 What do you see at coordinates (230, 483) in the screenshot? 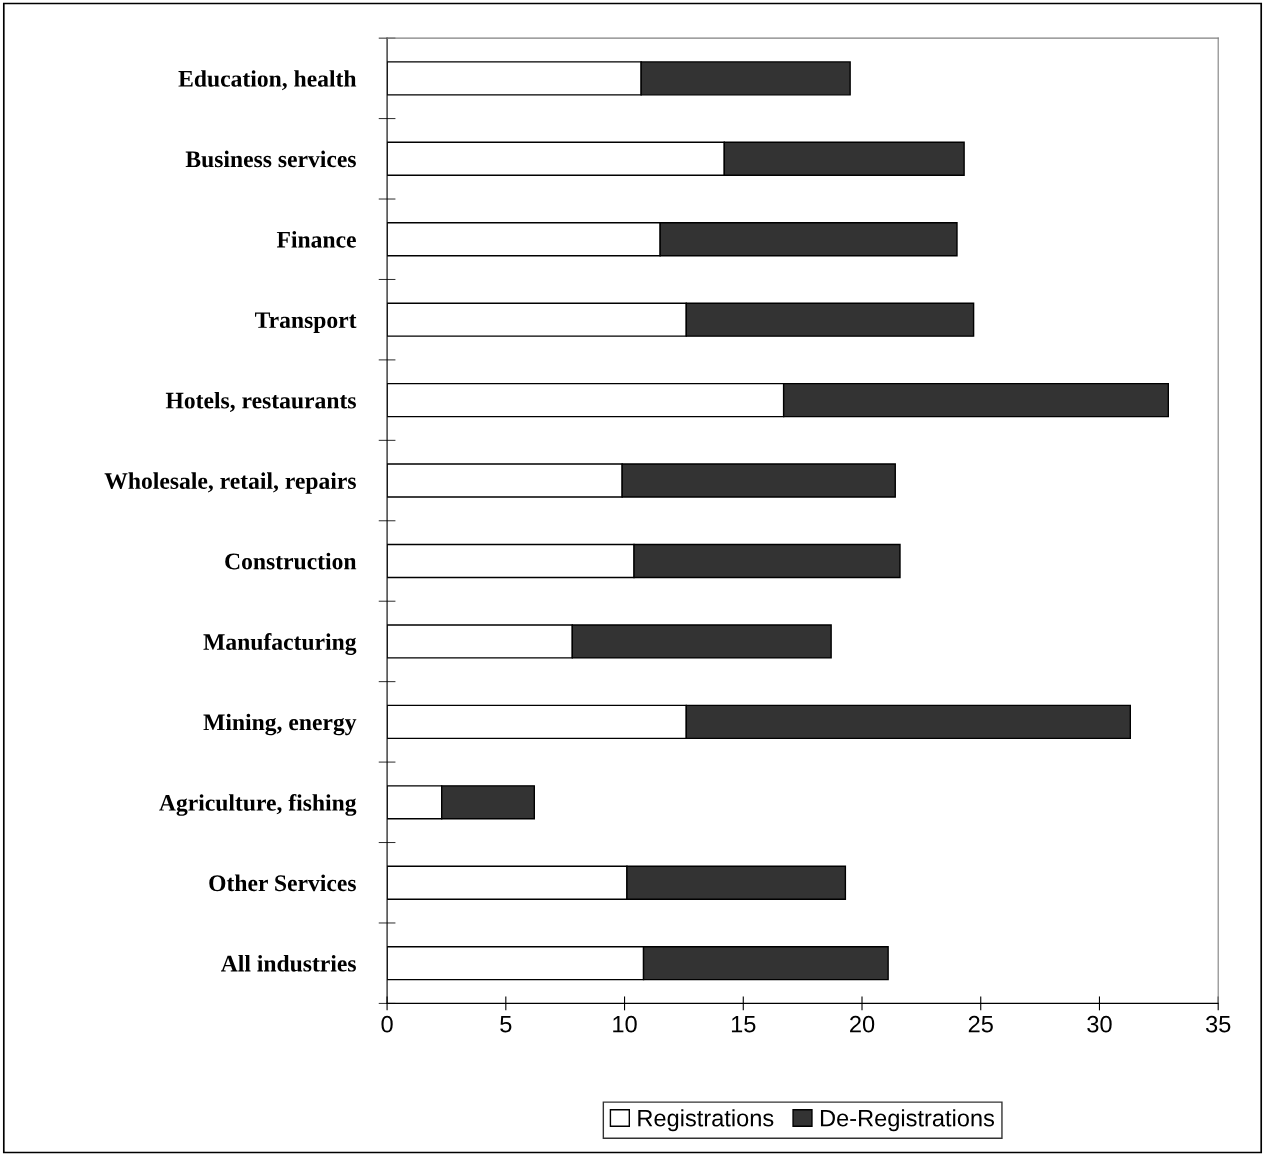
I see `y-tick-label: Wholesale, retail, repairs` at bounding box center [230, 483].